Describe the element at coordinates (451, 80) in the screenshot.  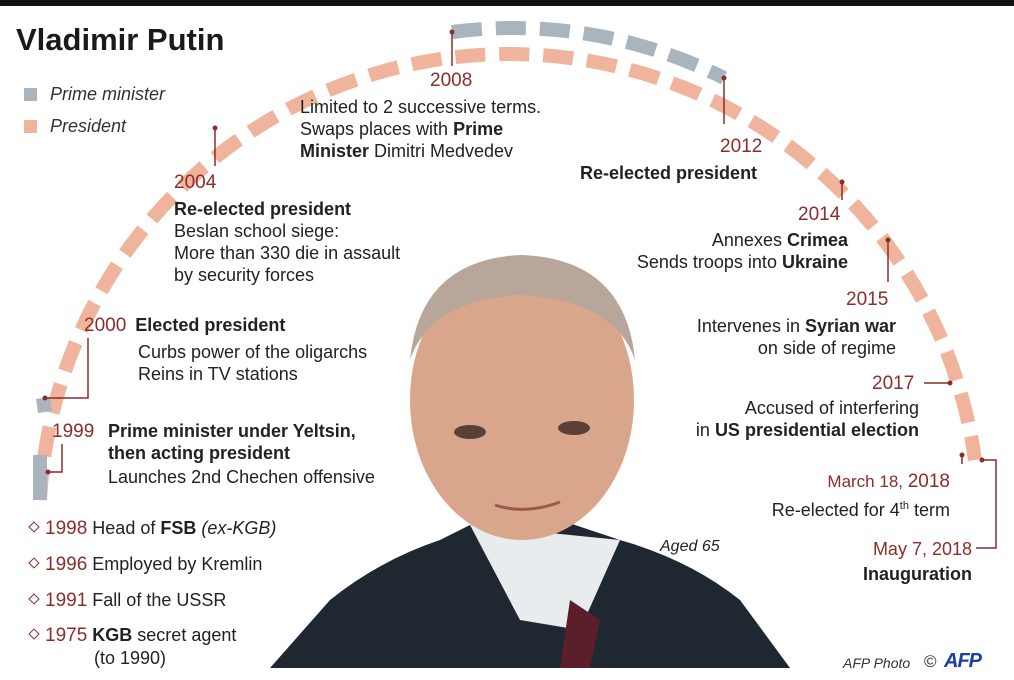
I see `event-2008-year: 2008` at that location.